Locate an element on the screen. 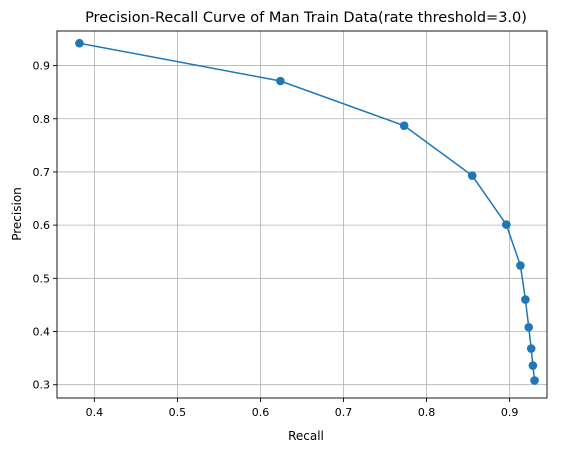 This screenshot has width=573, height=457. y-tick-label: 0.3 is located at coordinates (42, 385).